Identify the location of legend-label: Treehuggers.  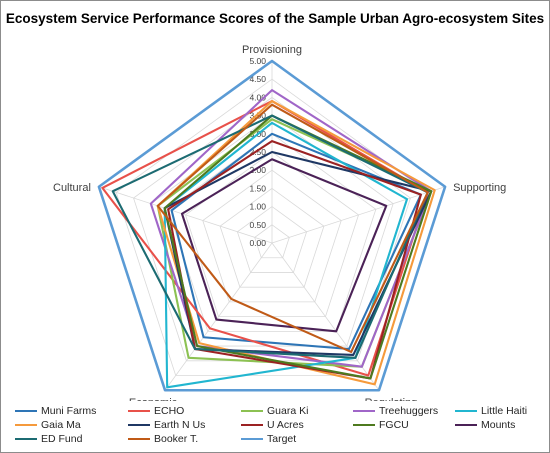
(409, 411).